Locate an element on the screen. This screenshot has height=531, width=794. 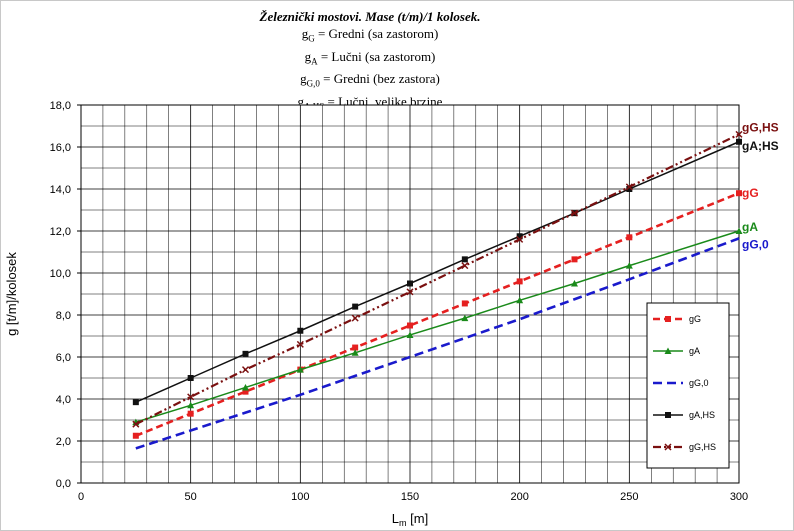
y-tick-label: 12,0 is located at coordinates (60, 232).